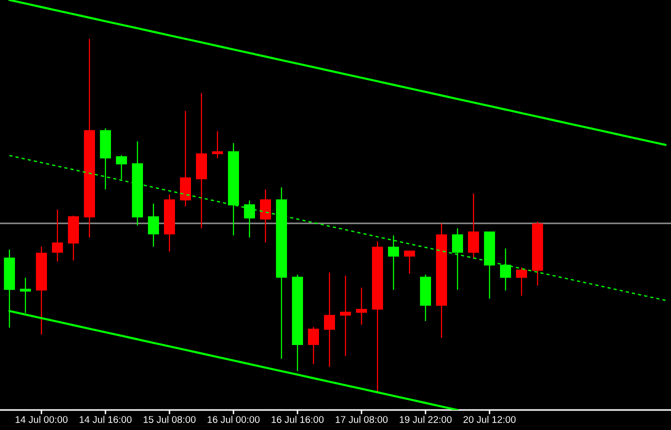  What do you see at coordinates (106, 419) in the screenshot?
I see `x-tick-label: 14 Jul 16:00` at bounding box center [106, 419].